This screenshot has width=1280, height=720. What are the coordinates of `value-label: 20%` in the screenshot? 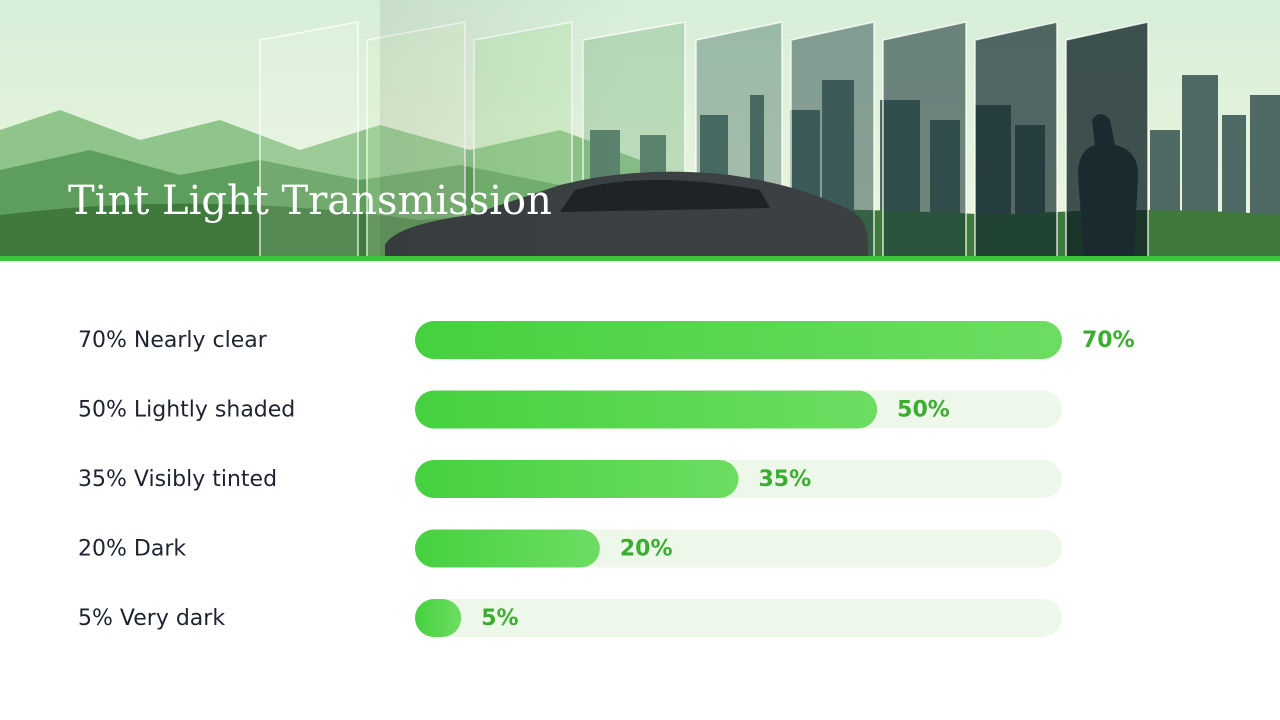 It's located at (646, 549).